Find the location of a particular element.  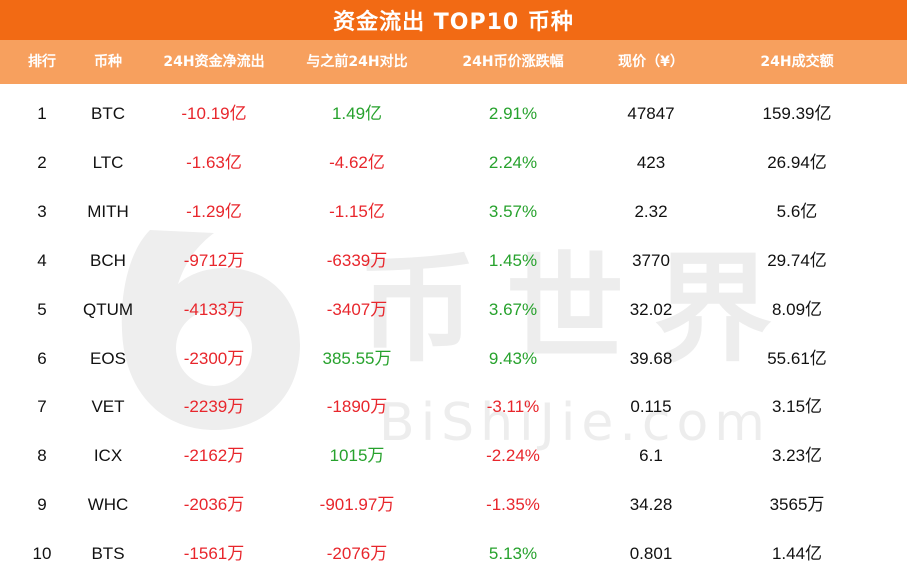

volume-cell: 8.09亿 is located at coordinates (797, 309).